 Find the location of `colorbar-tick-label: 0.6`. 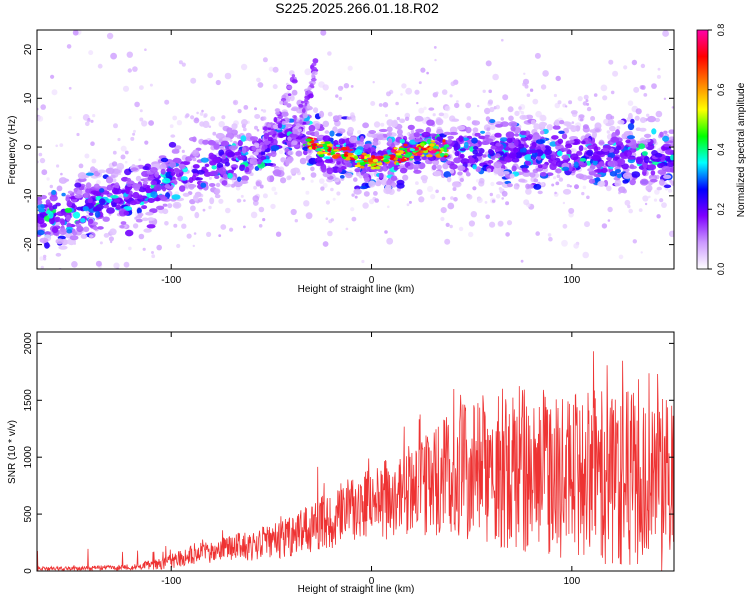

colorbar-tick-label: 0.6 is located at coordinates (721, 89).